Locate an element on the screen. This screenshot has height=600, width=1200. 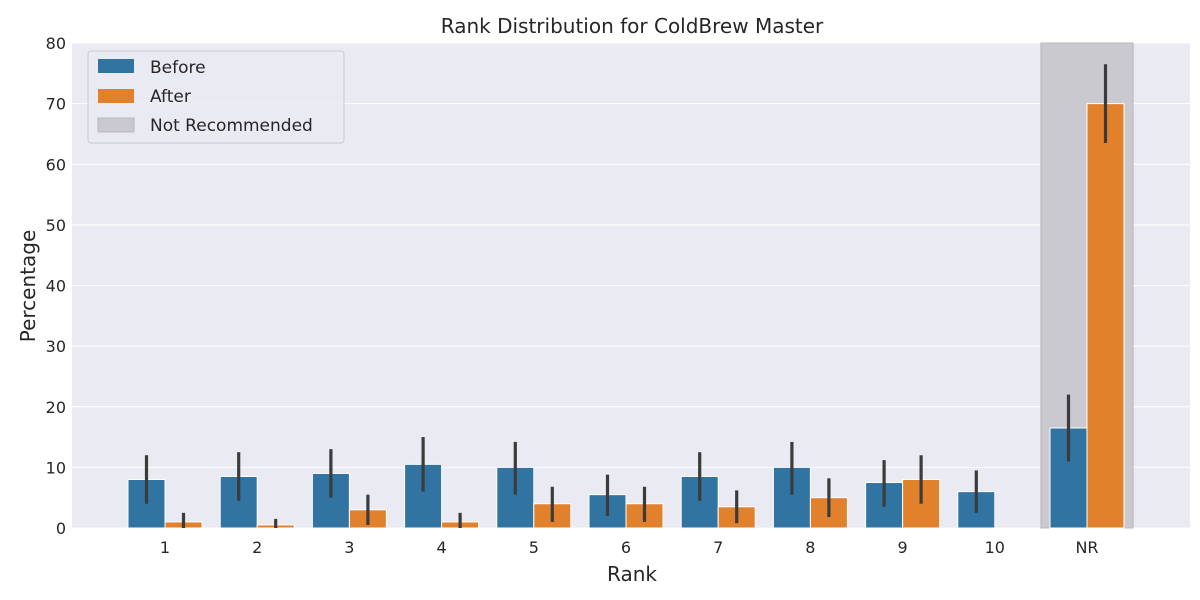
x-tick-label: 9 is located at coordinates (903, 547).